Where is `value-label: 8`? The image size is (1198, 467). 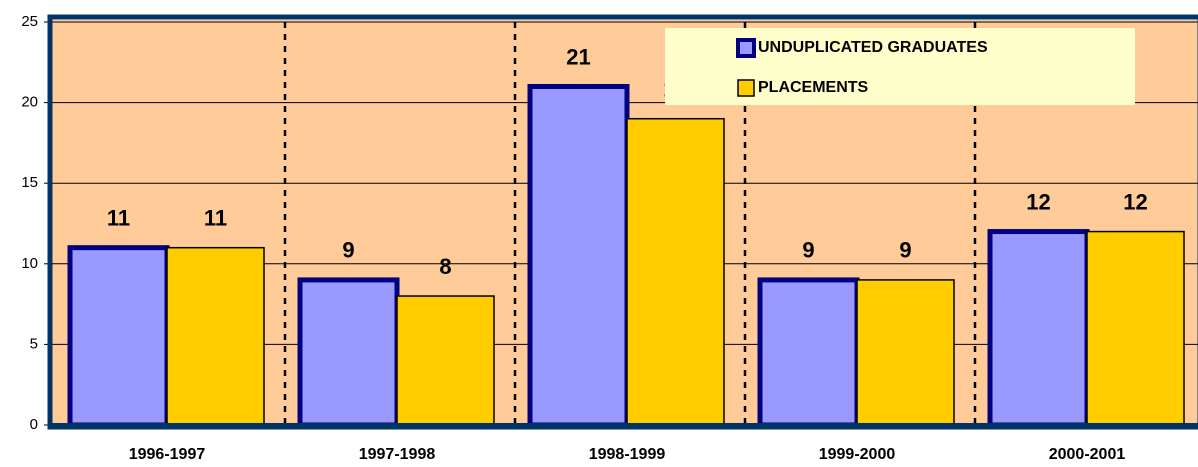
value-label: 8 is located at coordinates (445, 266).